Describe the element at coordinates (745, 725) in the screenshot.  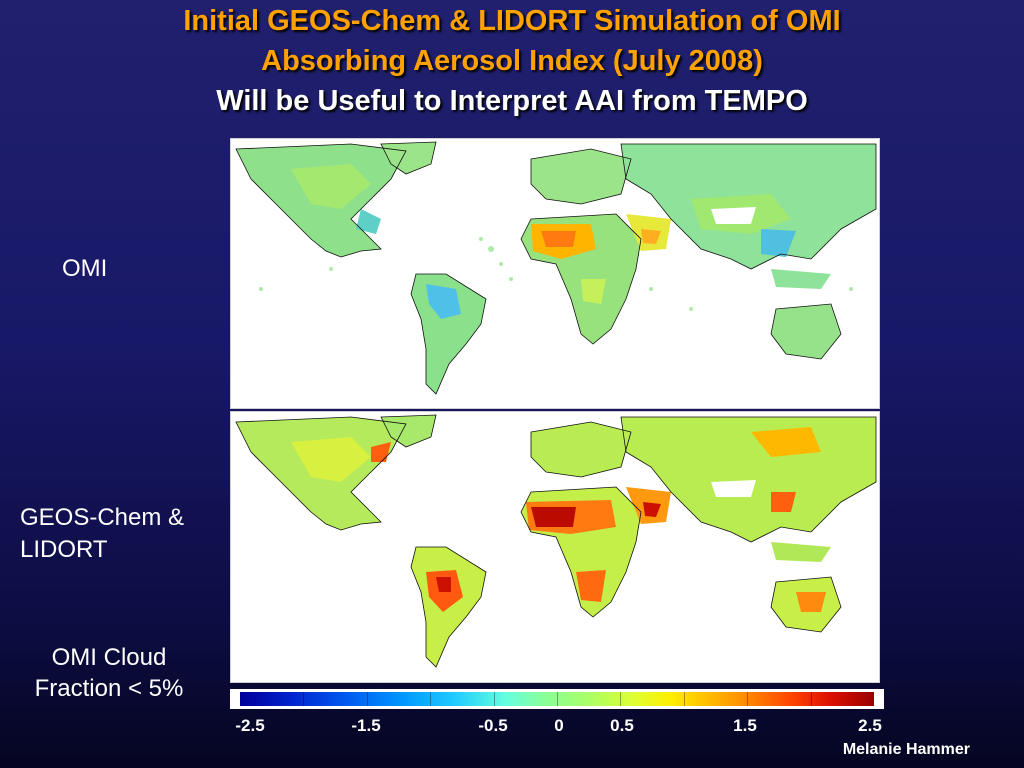
I see `colorbar-label: 1.5` at that location.